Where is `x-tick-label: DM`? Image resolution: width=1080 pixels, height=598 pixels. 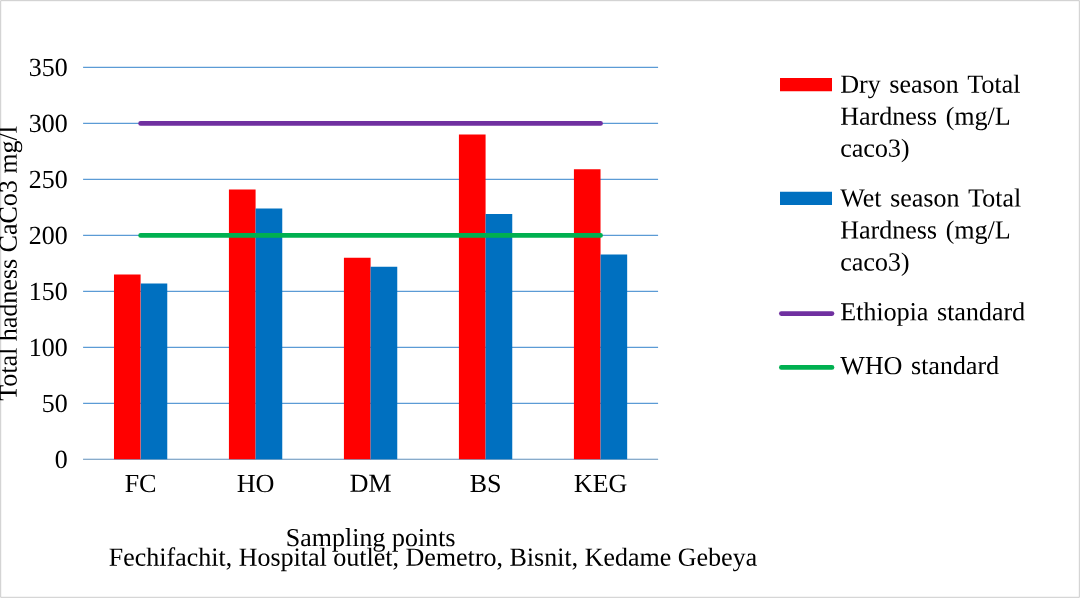 x-tick-label: DM is located at coordinates (370, 483).